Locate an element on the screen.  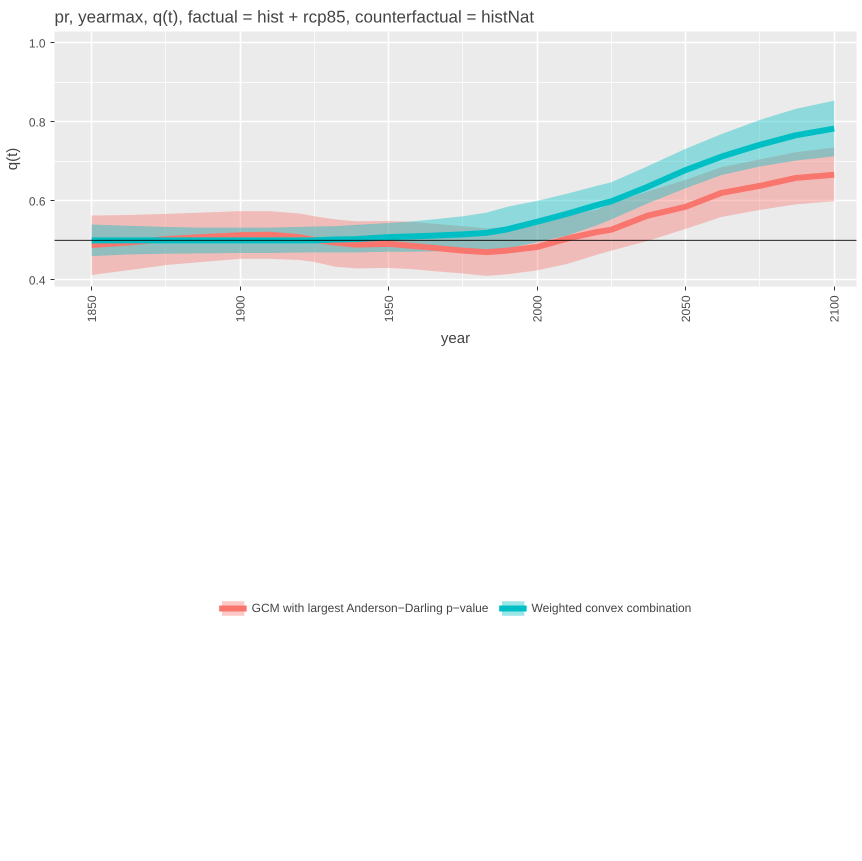
y-tick-label: 0.8 is located at coordinates (37, 122).